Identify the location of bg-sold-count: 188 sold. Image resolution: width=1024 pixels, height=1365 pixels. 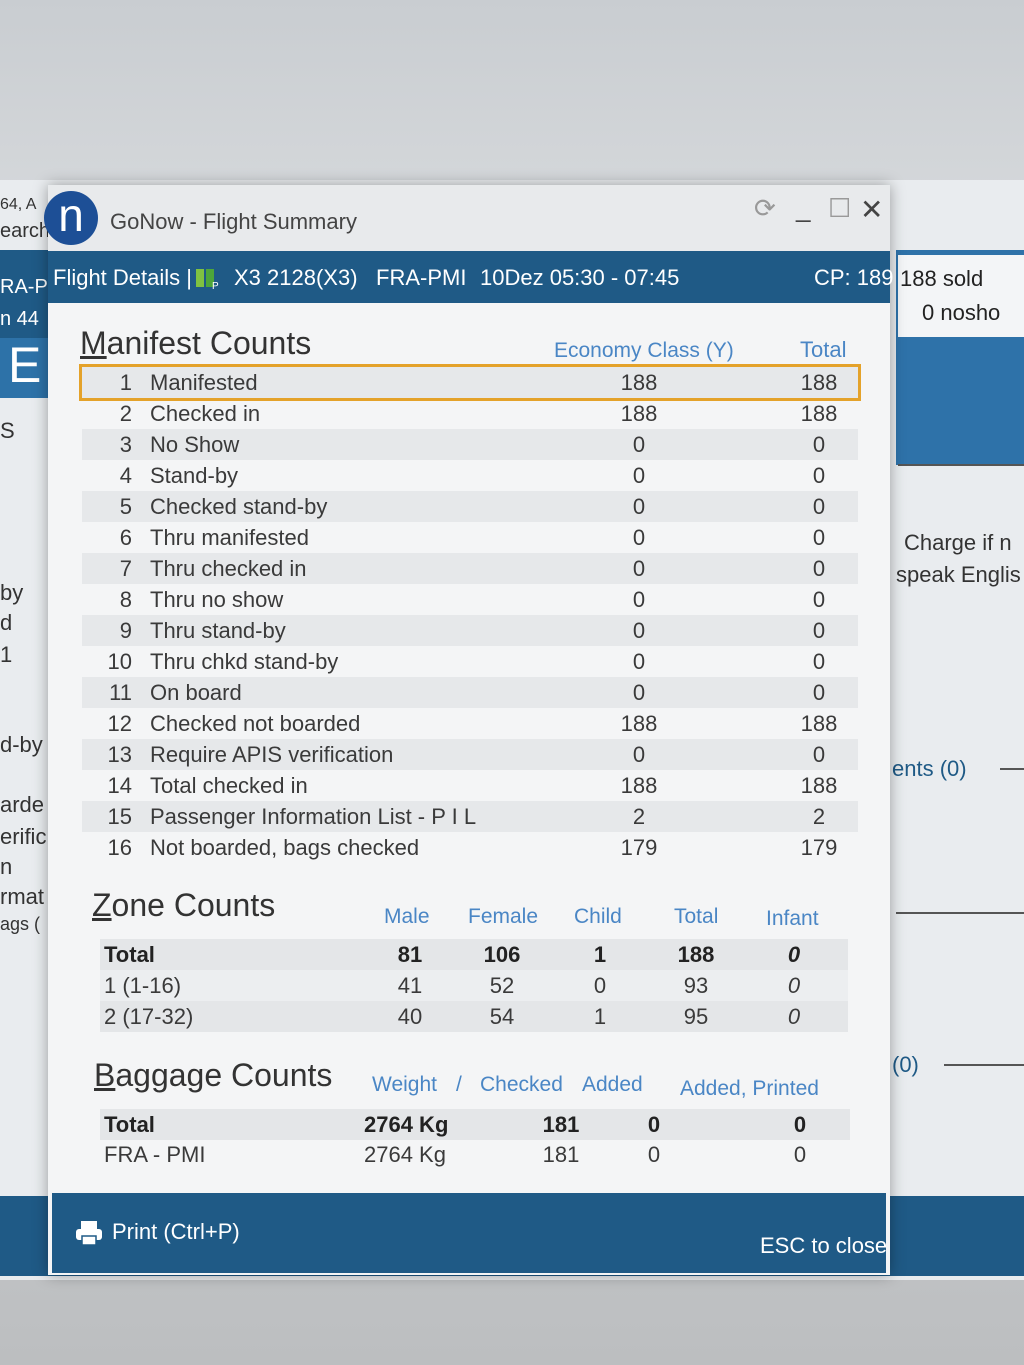
(942, 278).